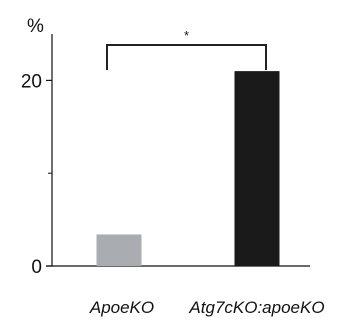  Describe the element at coordinates (119, 250) in the screenshot. I see `bar-apoeko` at that location.